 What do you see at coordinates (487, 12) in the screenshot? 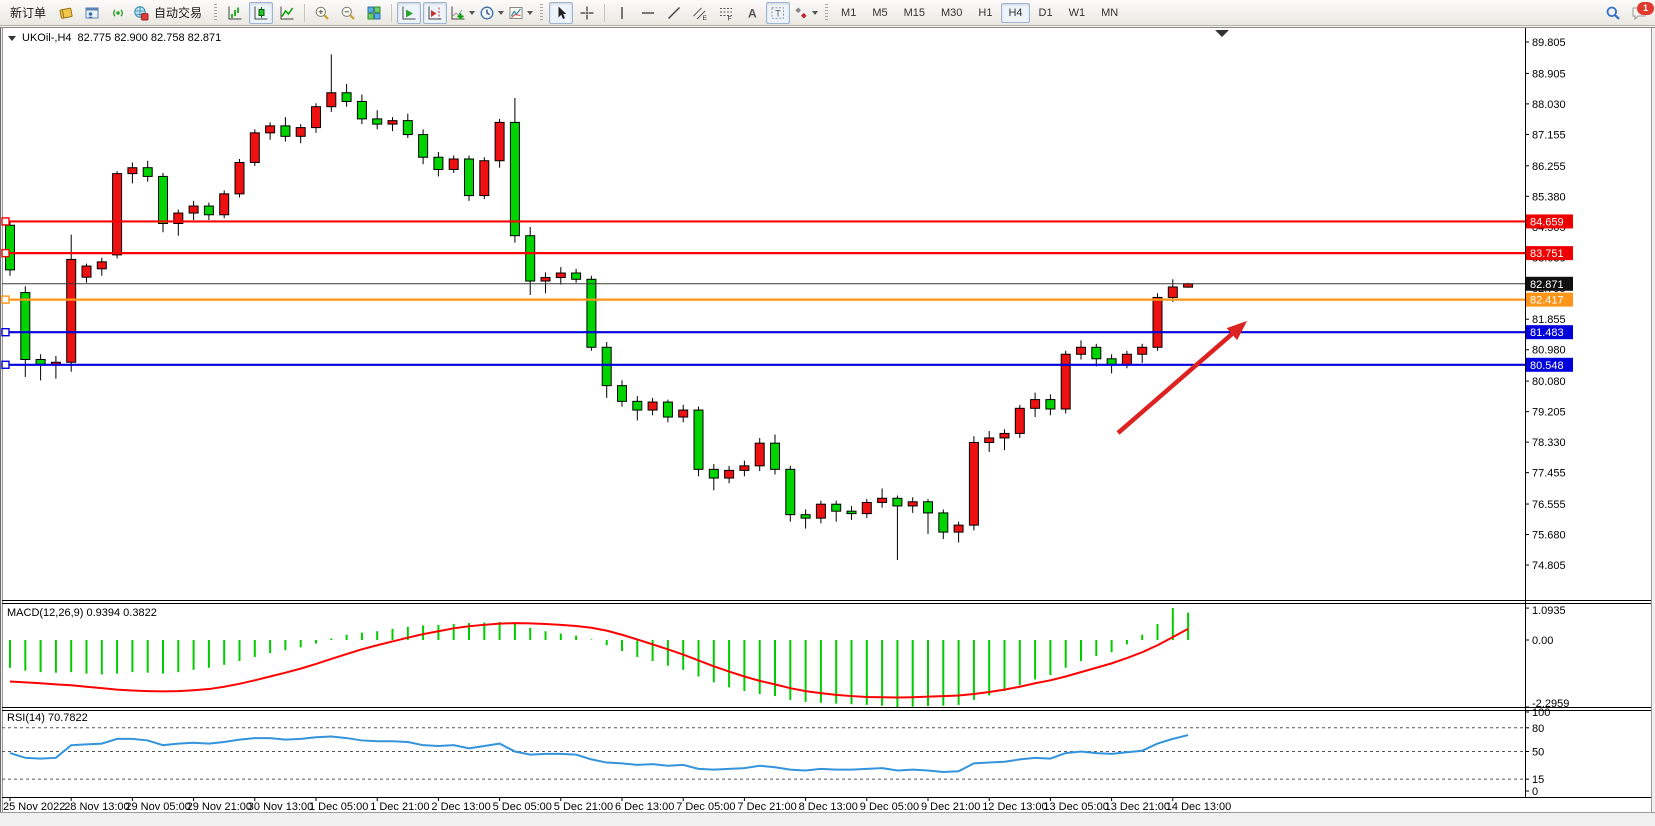
I see `clock-icon` at bounding box center [487, 12].